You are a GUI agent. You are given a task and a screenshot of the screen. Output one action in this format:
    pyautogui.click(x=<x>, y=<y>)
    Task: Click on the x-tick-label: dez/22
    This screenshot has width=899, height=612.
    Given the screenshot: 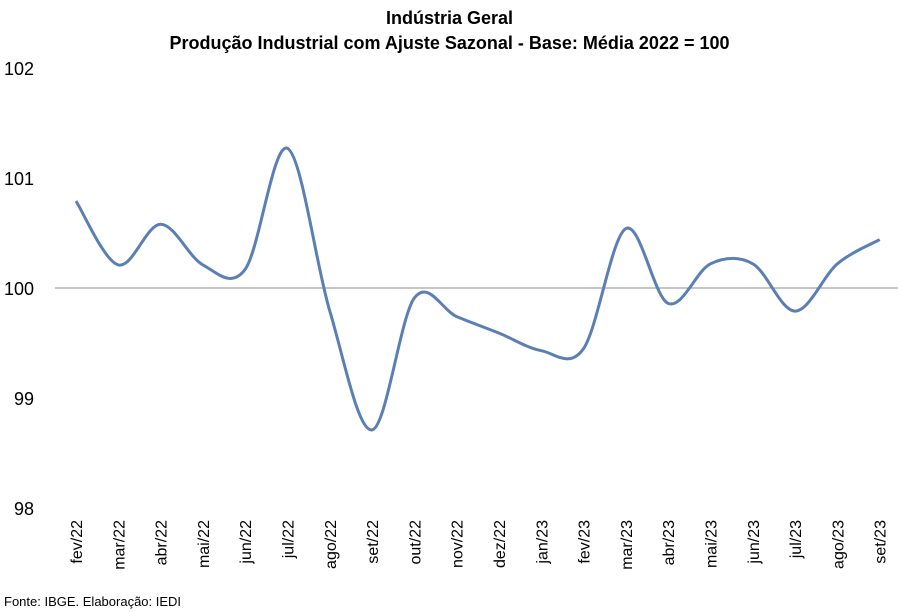 What is the action you would take?
    pyautogui.click(x=500, y=544)
    